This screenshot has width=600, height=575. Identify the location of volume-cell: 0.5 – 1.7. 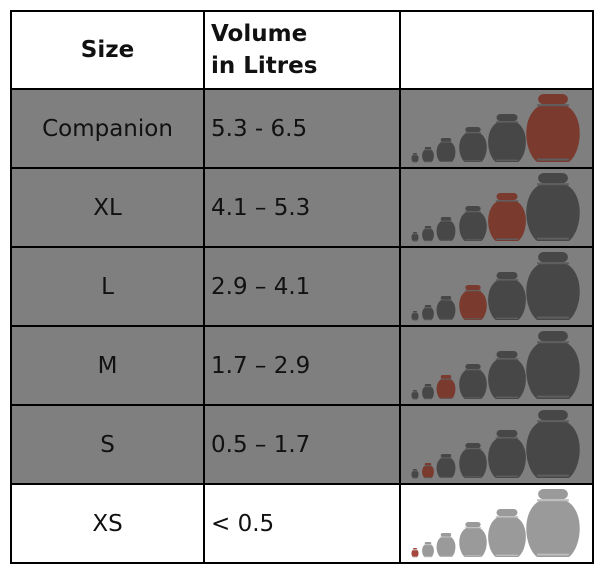
(302, 444).